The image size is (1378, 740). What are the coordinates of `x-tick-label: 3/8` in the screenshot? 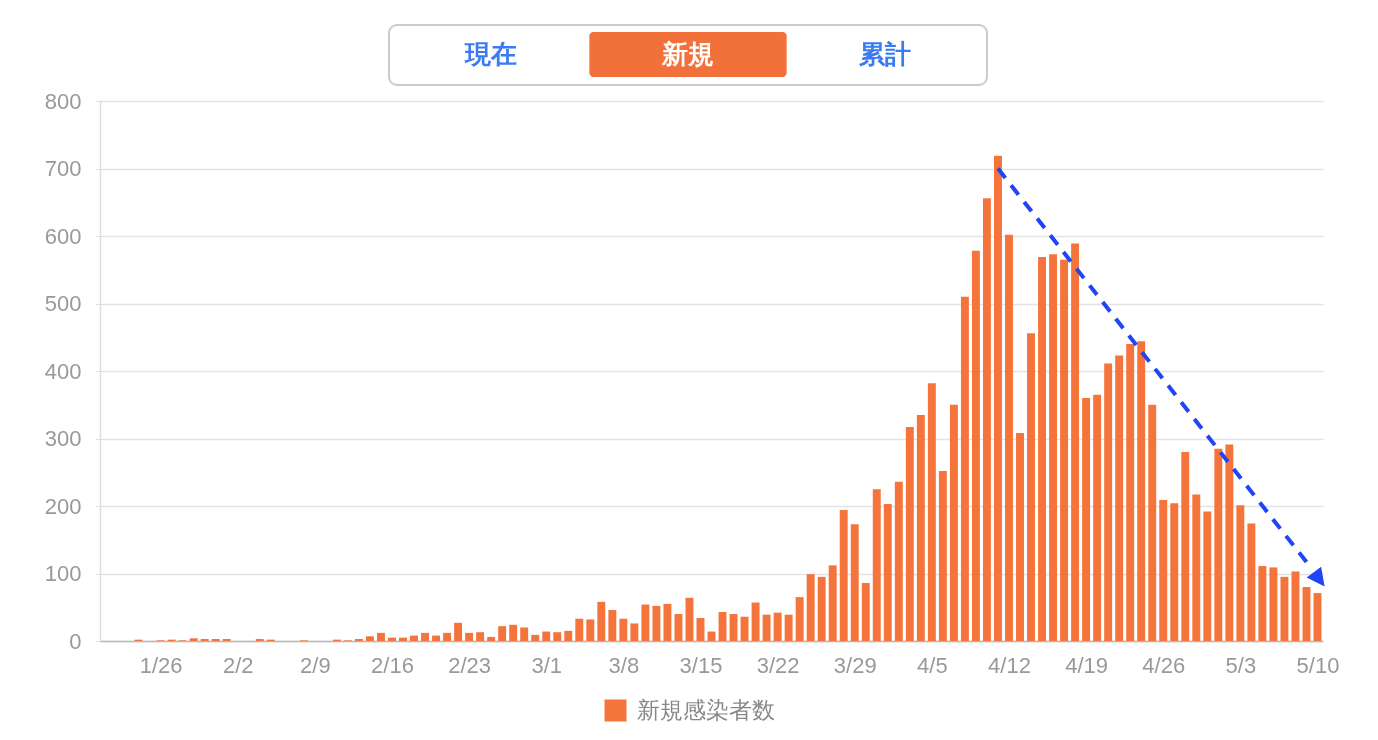 It's located at (624, 665).